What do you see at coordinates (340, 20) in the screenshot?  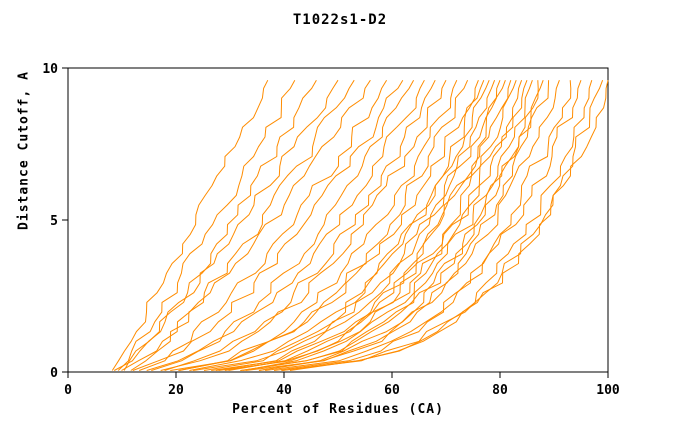 I see `chart-title: T1022s1-D2` at bounding box center [340, 20].